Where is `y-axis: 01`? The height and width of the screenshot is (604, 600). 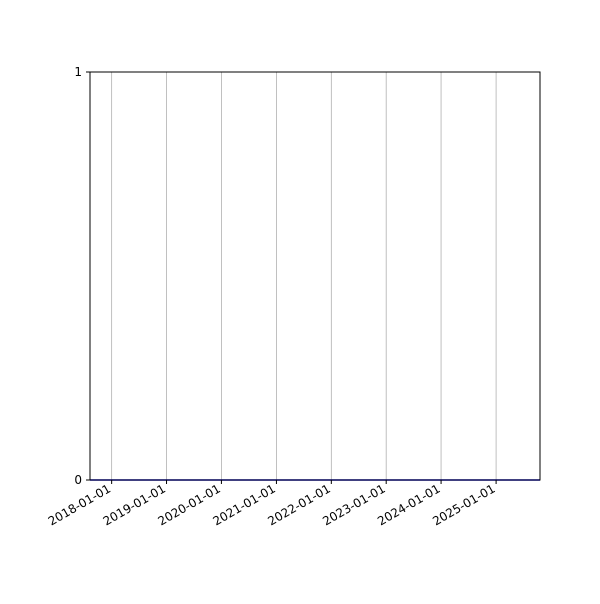
y-axis: 01 is located at coordinates (82, 276).